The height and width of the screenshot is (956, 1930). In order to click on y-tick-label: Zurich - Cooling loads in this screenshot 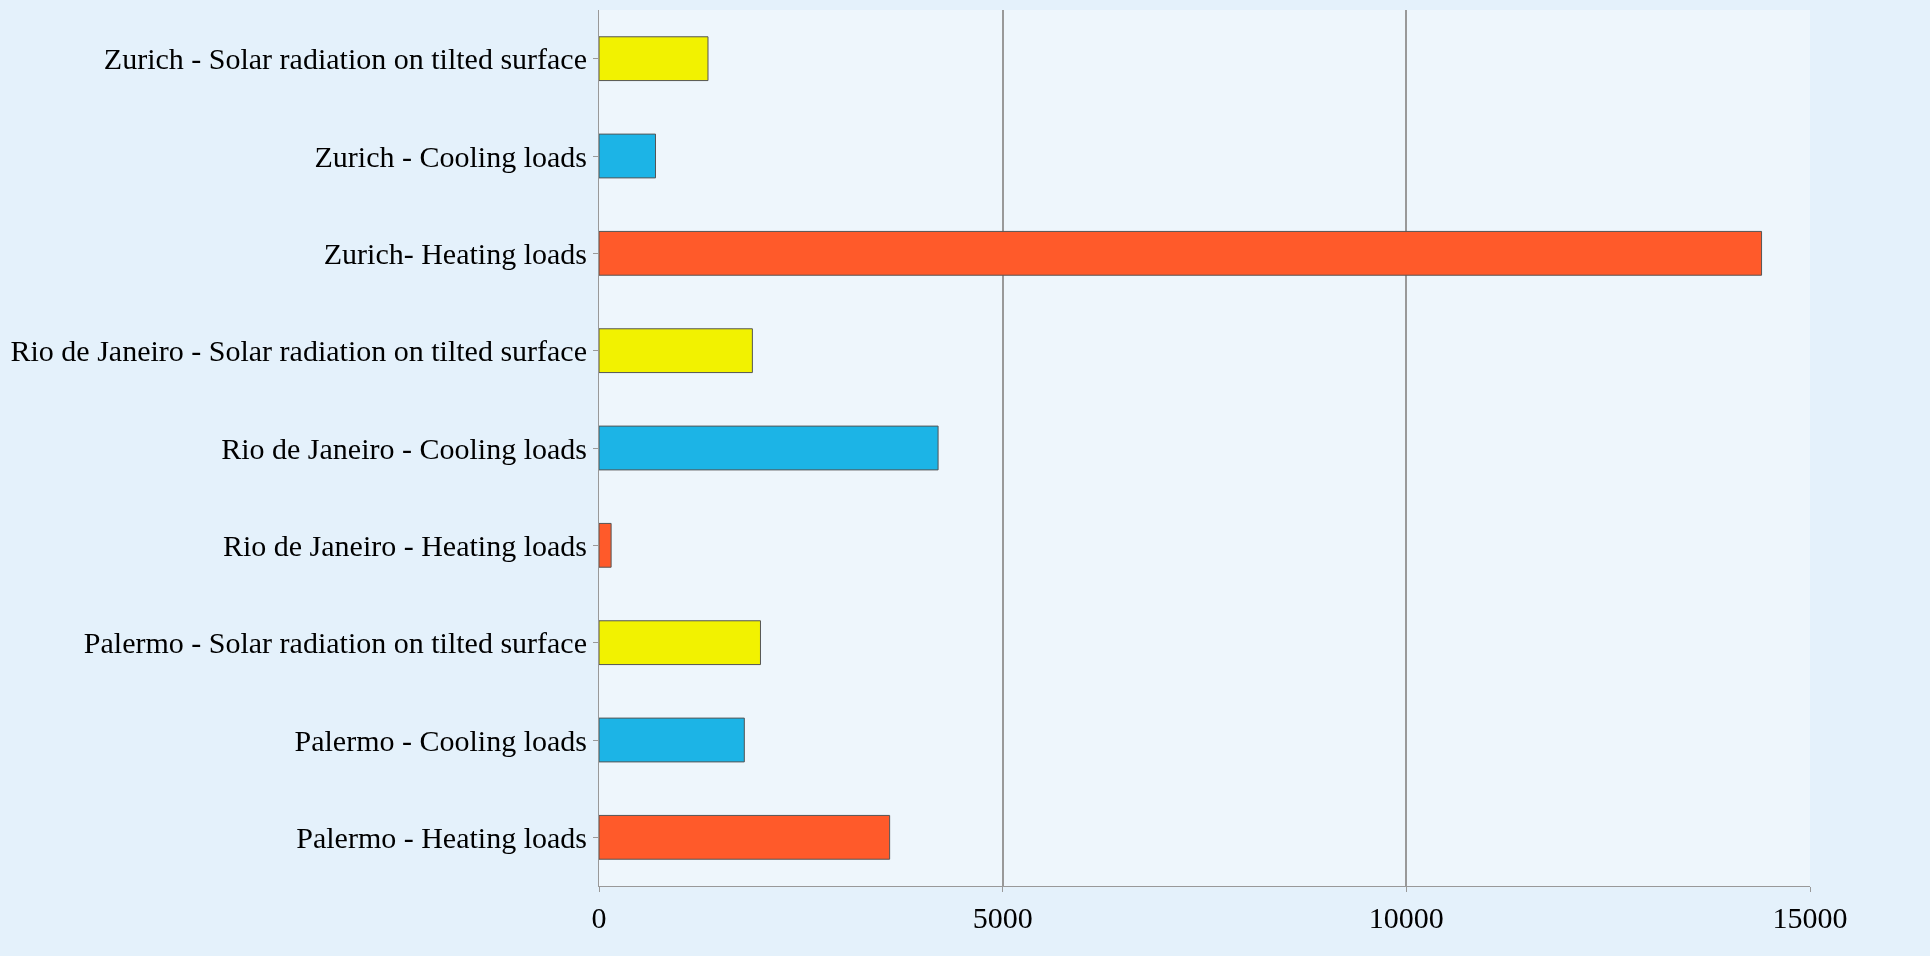, I will do `click(450, 156)`.